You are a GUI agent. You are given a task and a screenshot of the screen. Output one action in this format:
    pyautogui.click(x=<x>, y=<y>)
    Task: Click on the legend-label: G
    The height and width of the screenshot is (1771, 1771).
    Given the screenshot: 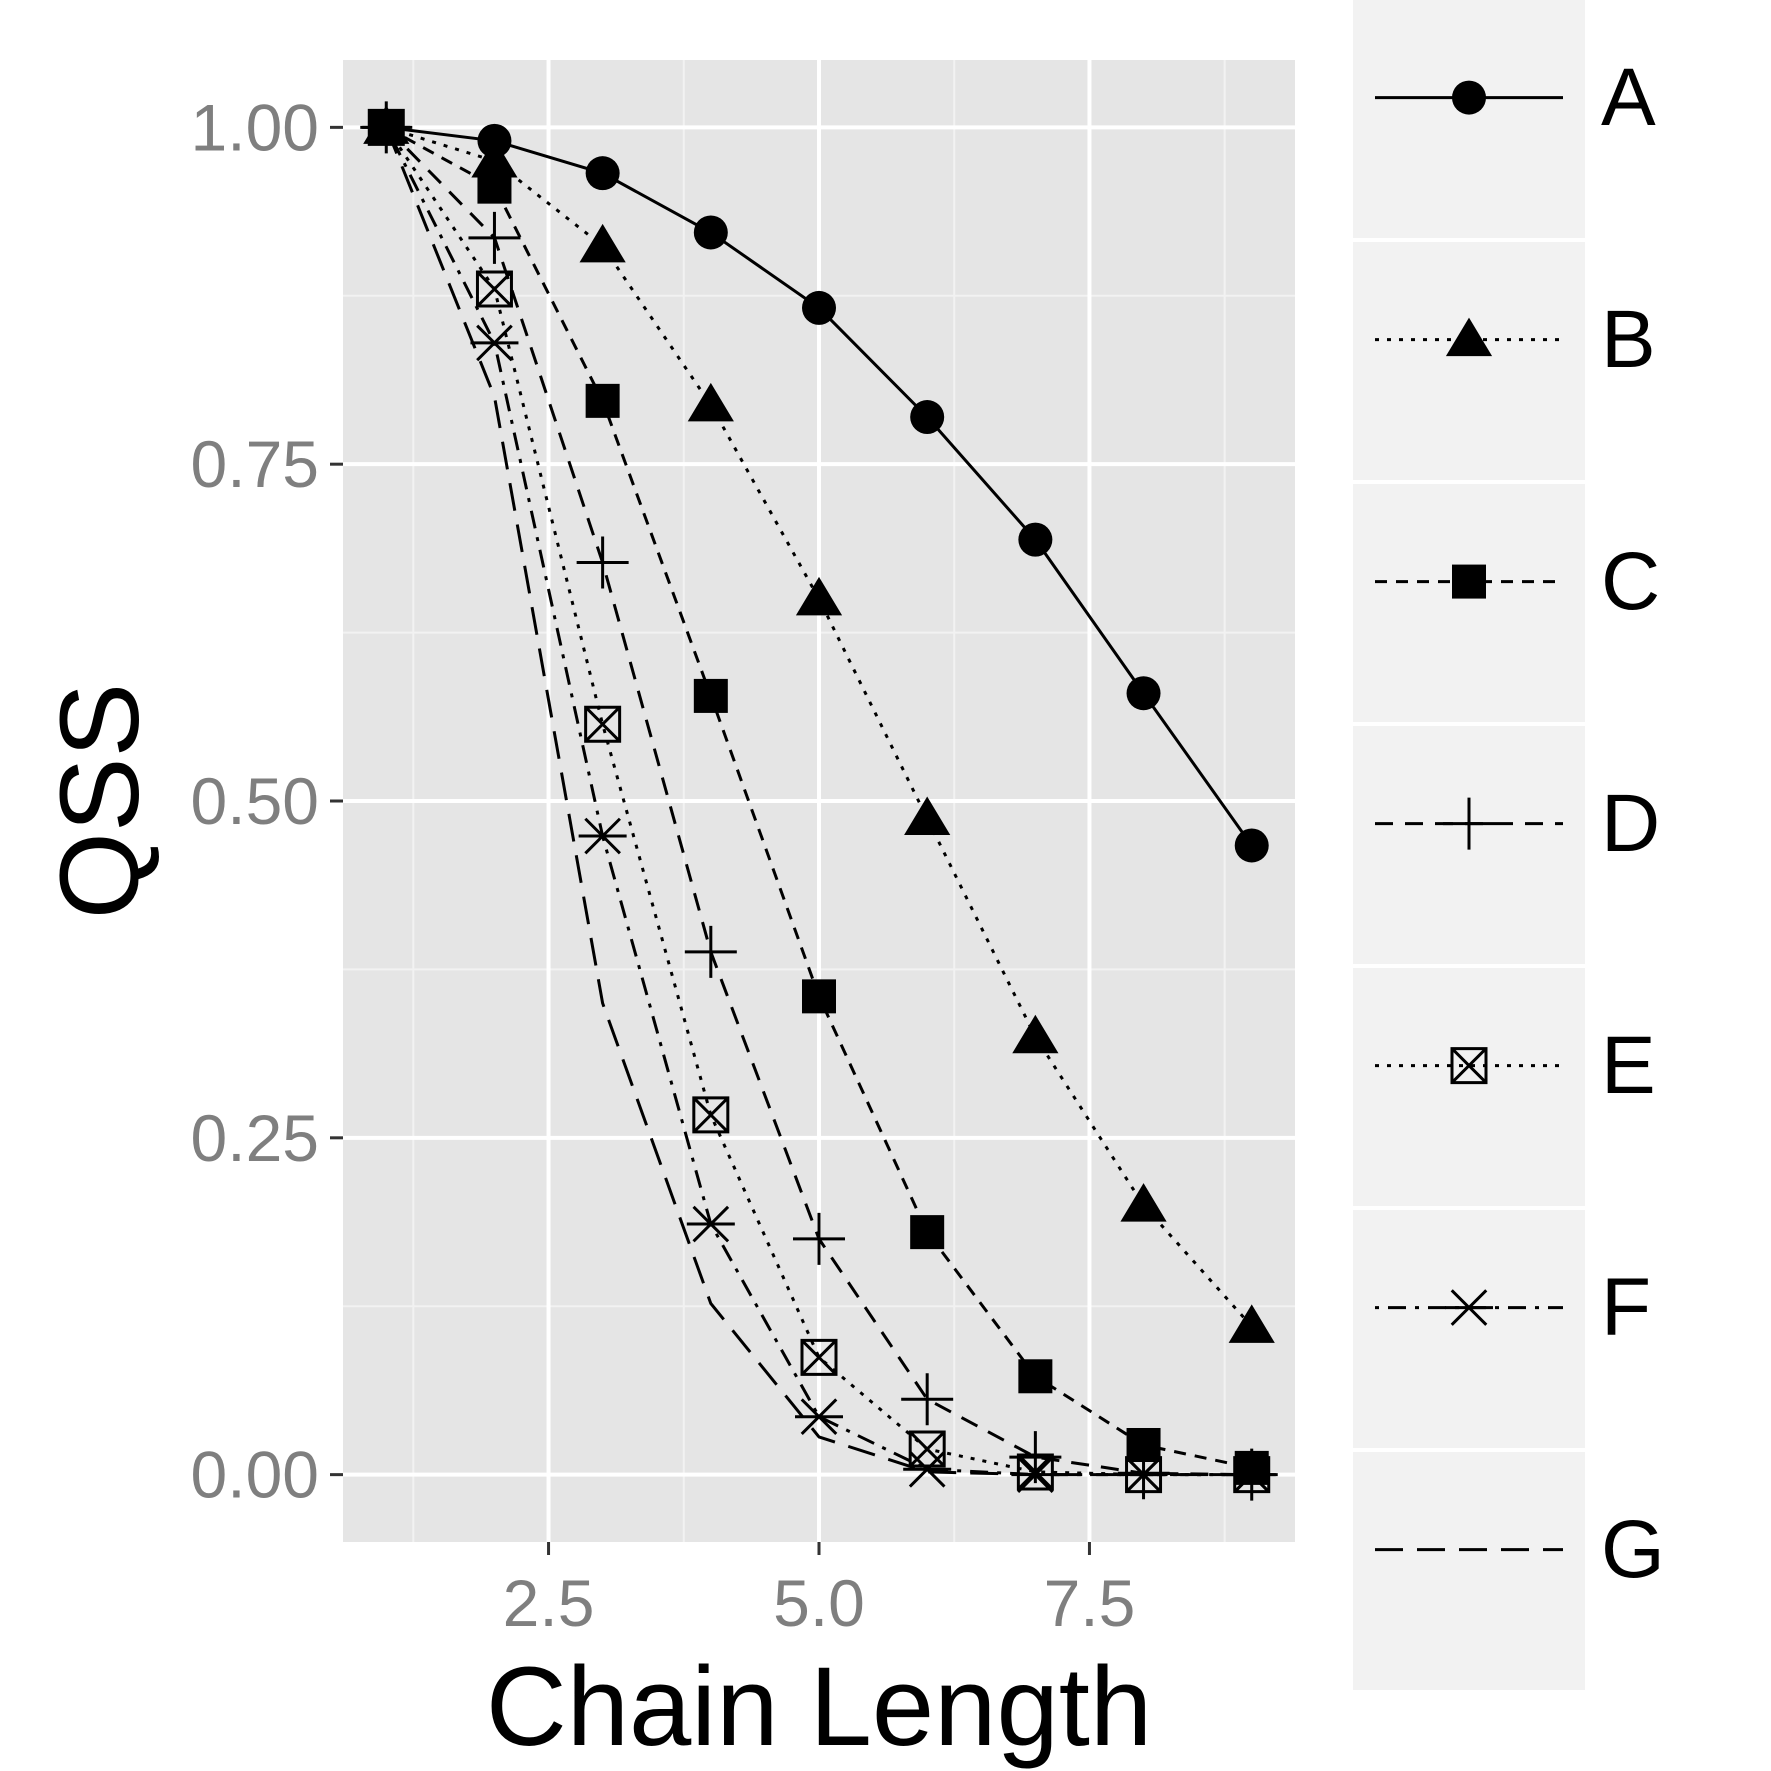 What is the action you would take?
    pyautogui.click(x=1633, y=1549)
    